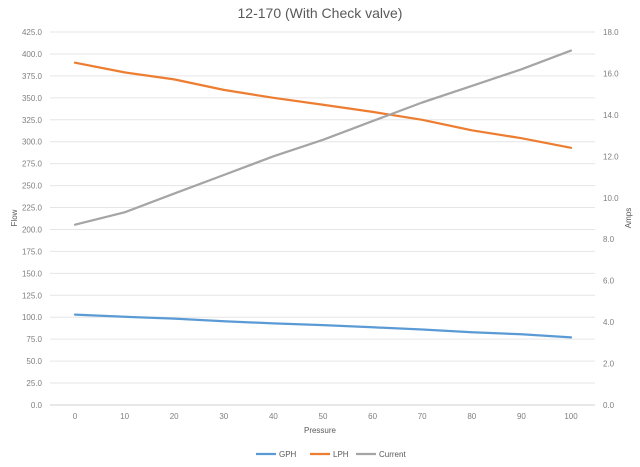 The image size is (640, 467). I want to click on y-axis-label: Flow, so click(14, 217).